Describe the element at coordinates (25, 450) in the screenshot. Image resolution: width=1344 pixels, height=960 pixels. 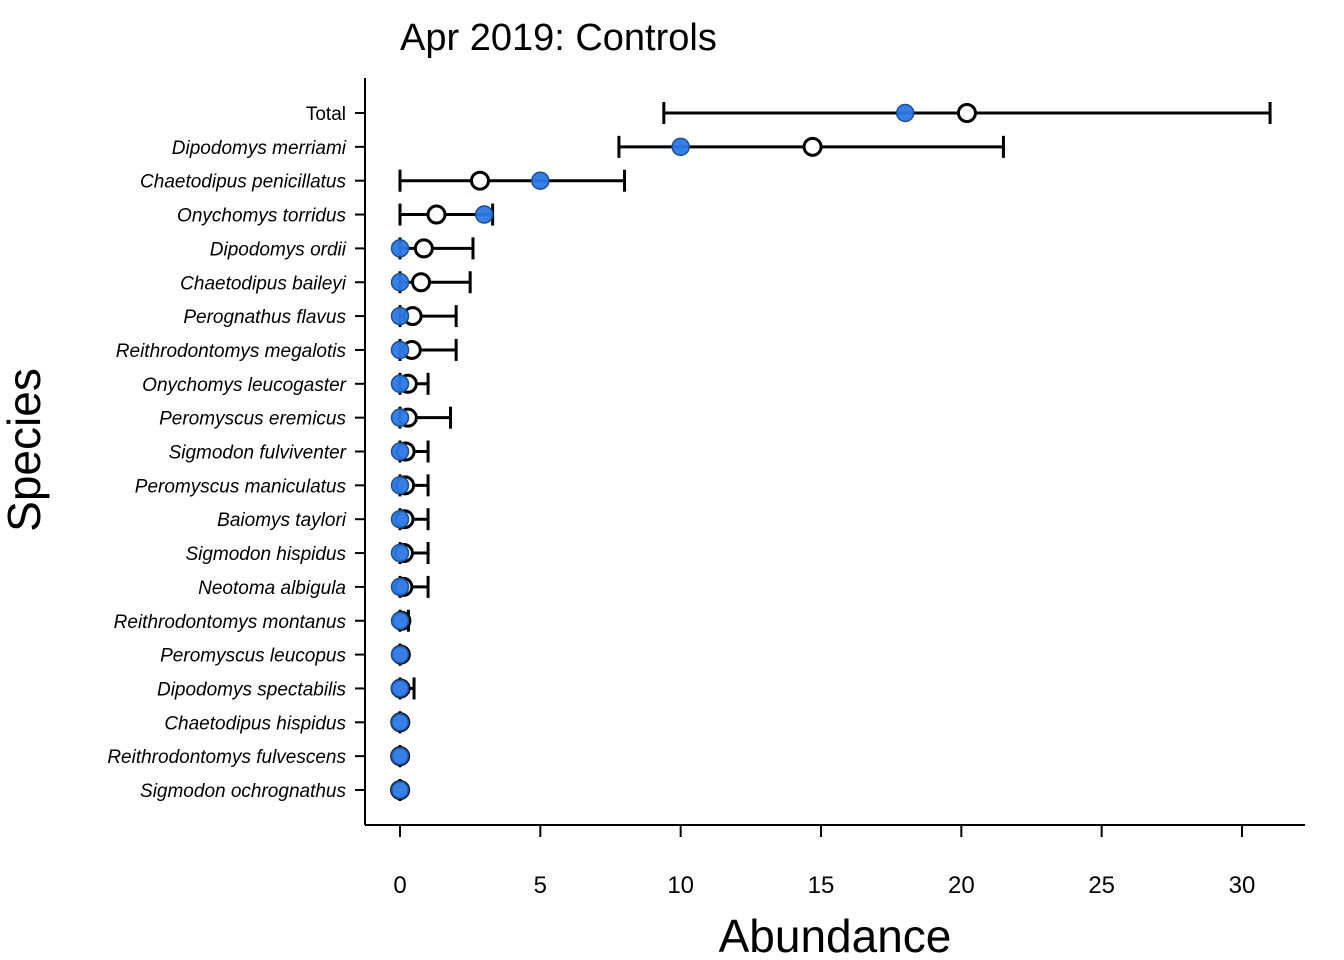
I see `y-axis-title: Species` at that location.